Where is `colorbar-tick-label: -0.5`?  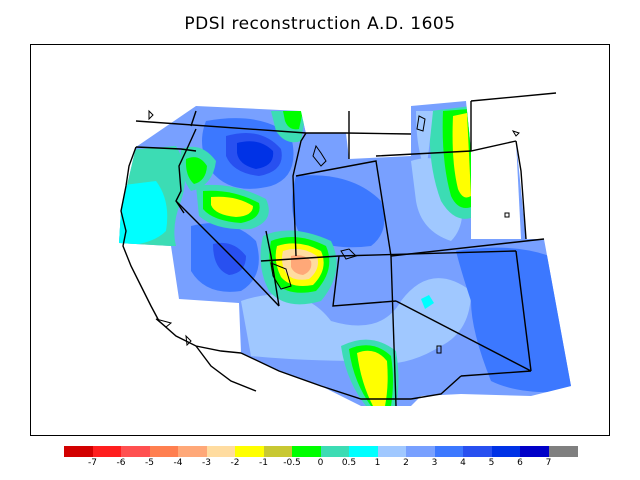 colorbar-tick-label: -0.5 is located at coordinates (292, 463).